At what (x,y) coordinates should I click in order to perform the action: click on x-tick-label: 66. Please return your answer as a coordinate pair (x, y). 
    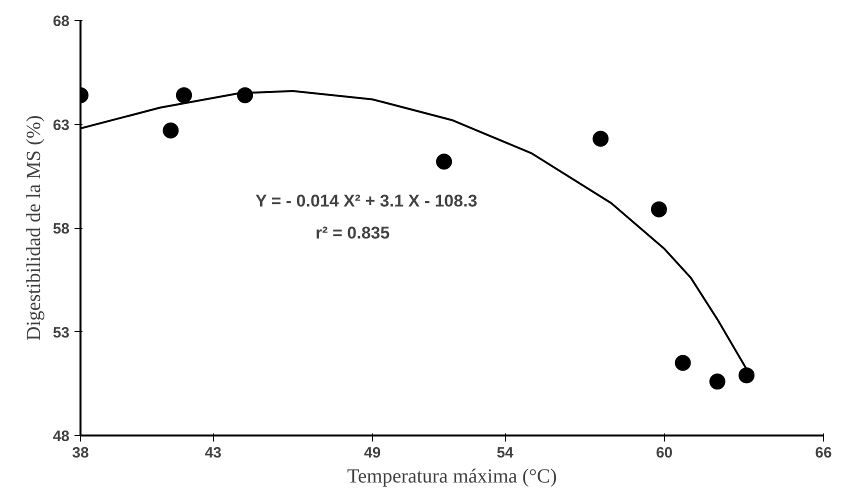
    Looking at the image, I should click on (823, 453).